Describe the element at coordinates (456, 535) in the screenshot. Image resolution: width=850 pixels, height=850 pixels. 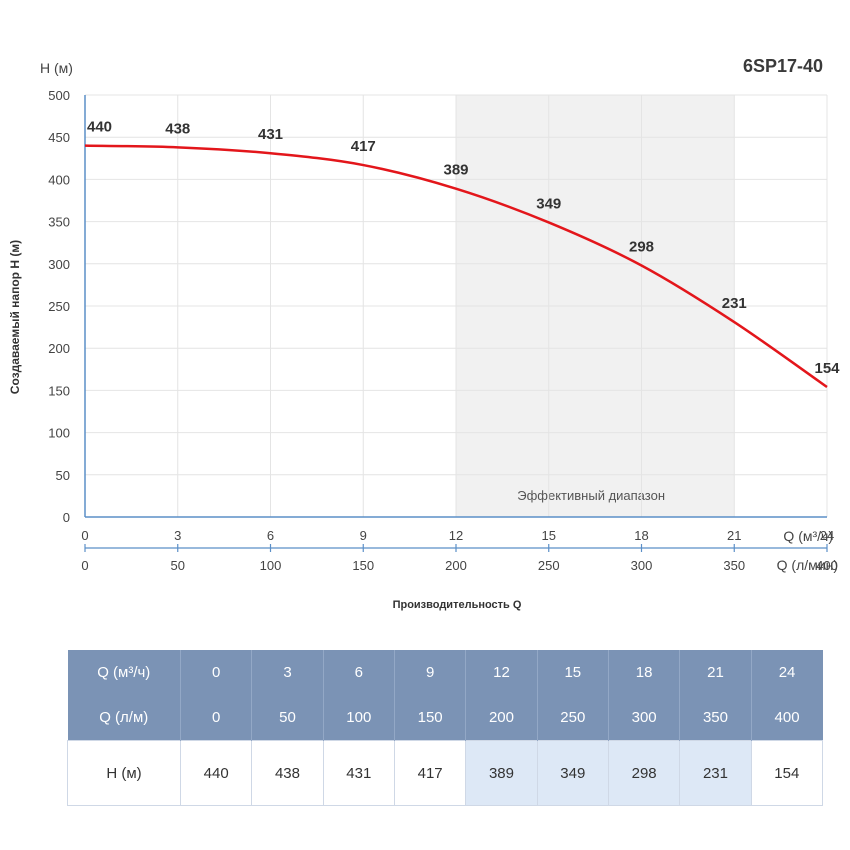
I see `x-tick-label-primary: 12` at that location.